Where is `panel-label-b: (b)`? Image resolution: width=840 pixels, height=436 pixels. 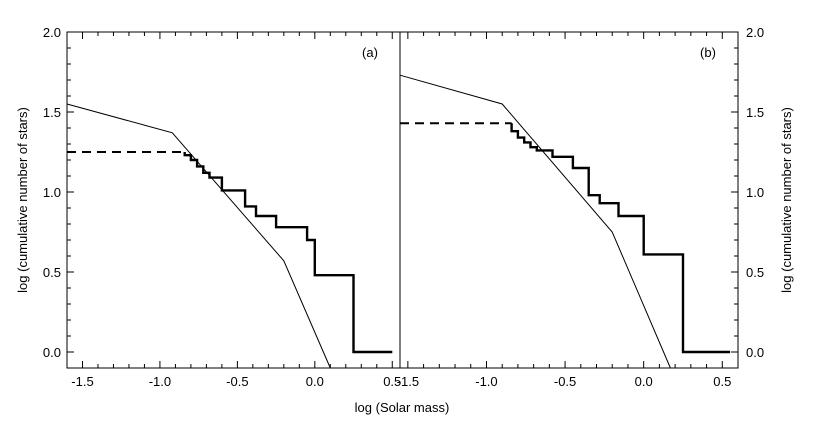
panel-label-b: (b) is located at coordinates (708, 52).